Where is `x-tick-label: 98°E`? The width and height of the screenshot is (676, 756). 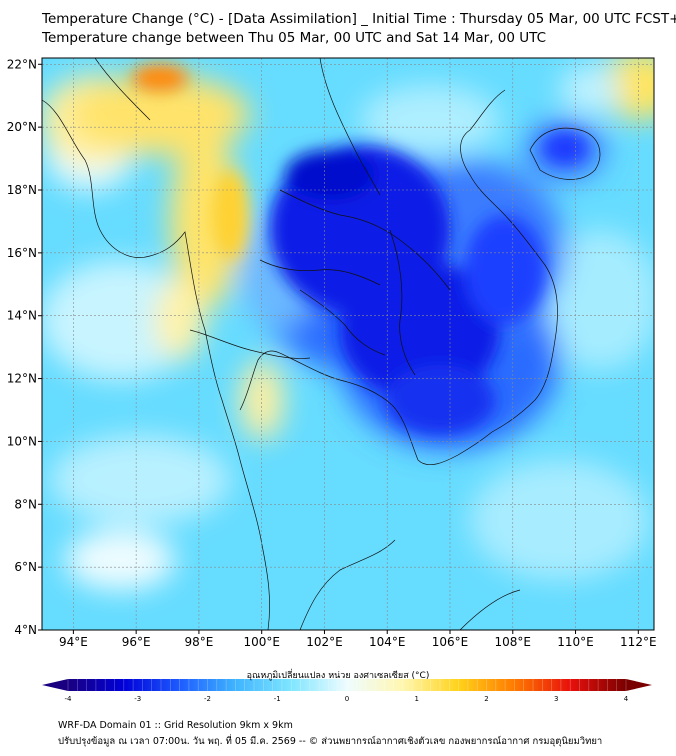
x-tick-label: 98°E is located at coordinates (198, 642).